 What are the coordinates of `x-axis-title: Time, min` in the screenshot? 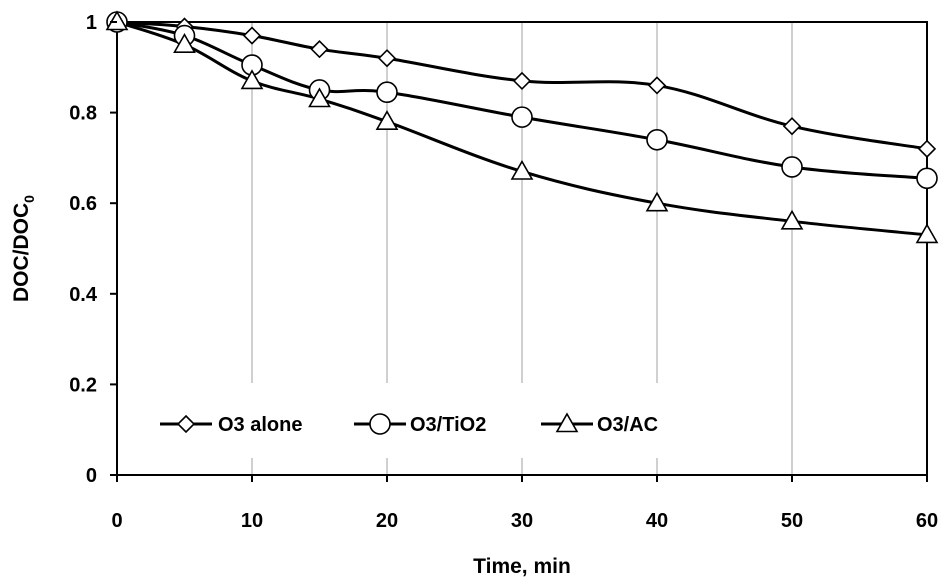 It's located at (522, 566).